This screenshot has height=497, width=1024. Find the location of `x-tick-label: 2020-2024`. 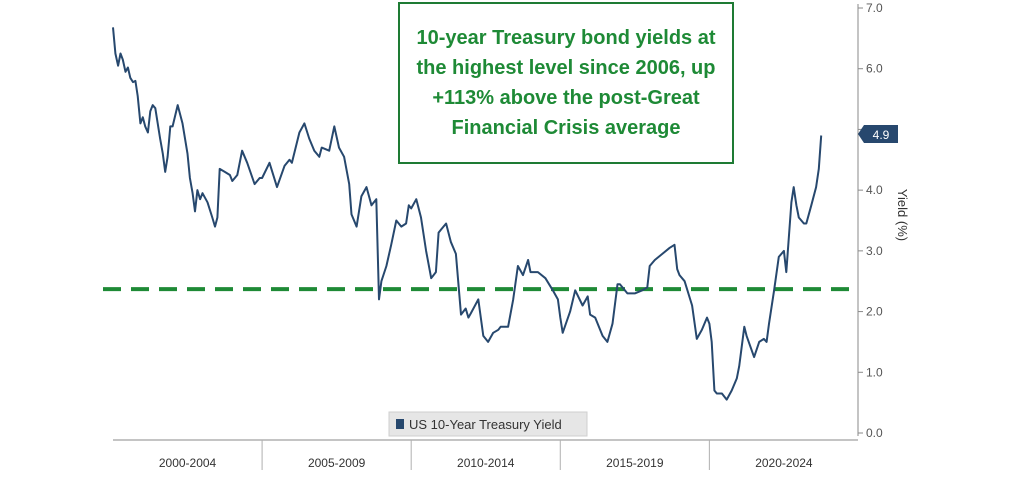

x-tick-label: 2020-2024 is located at coordinates (784, 463).